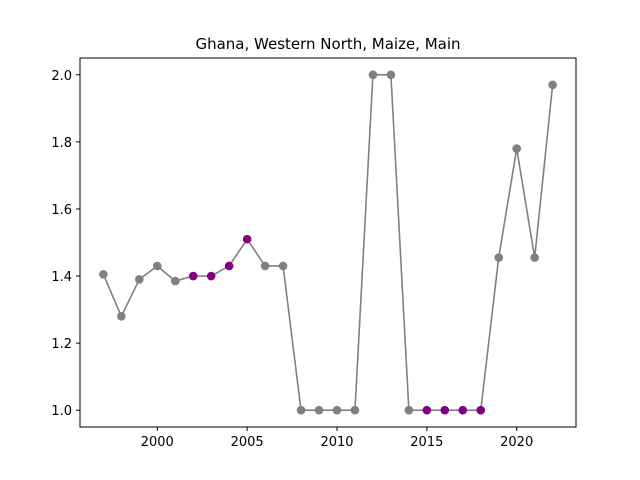  Describe the element at coordinates (336, 442) in the screenshot. I see `x-tick-label: 2010` at that location.